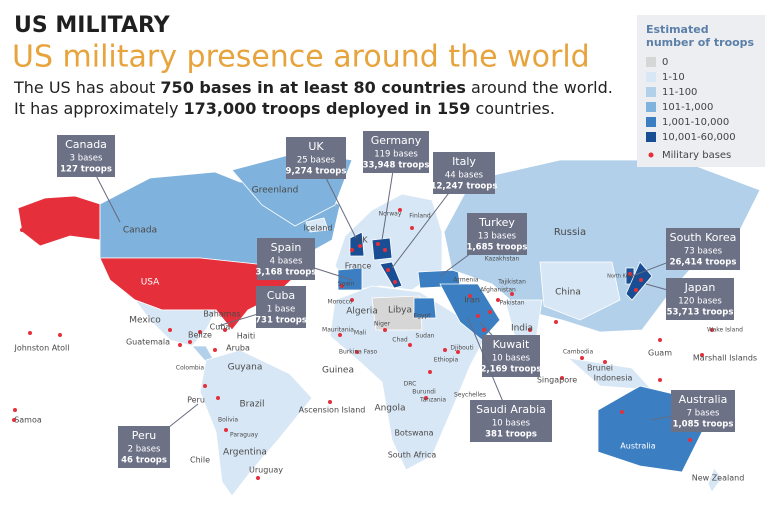  I want to click on map-label: Guatemala, so click(148, 342).